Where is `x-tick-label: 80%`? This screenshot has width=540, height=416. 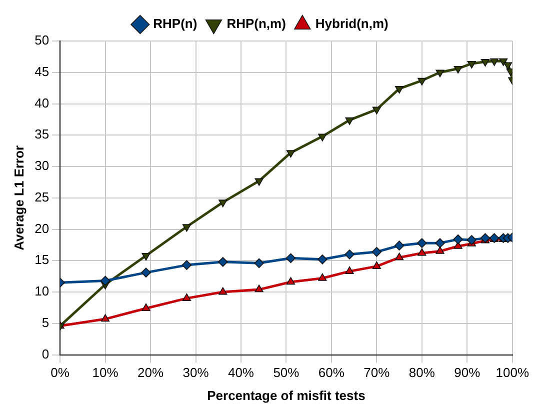
x-tick-label: 80% is located at coordinates (422, 372).